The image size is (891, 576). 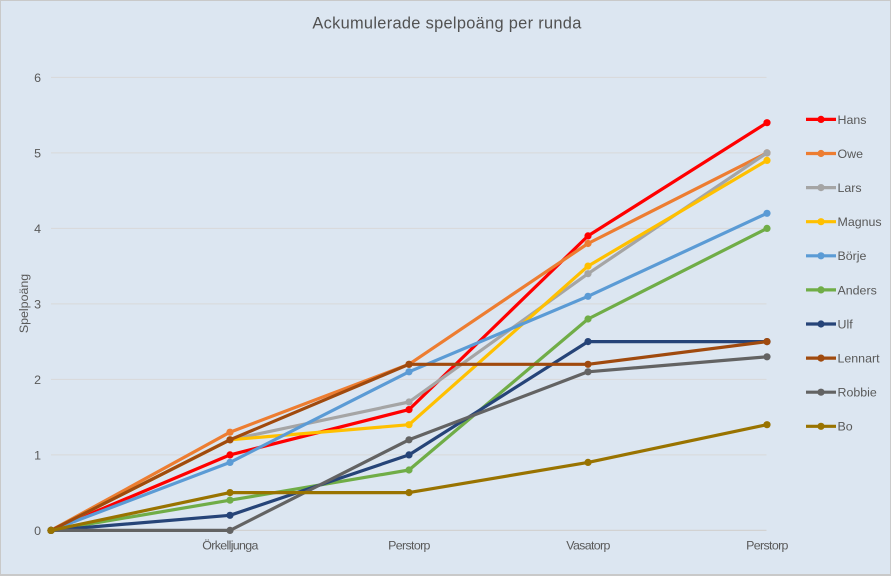 What do you see at coordinates (37, 78) in the screenshot?
I see `svg-text: 6` at bounding box center [37, 78].